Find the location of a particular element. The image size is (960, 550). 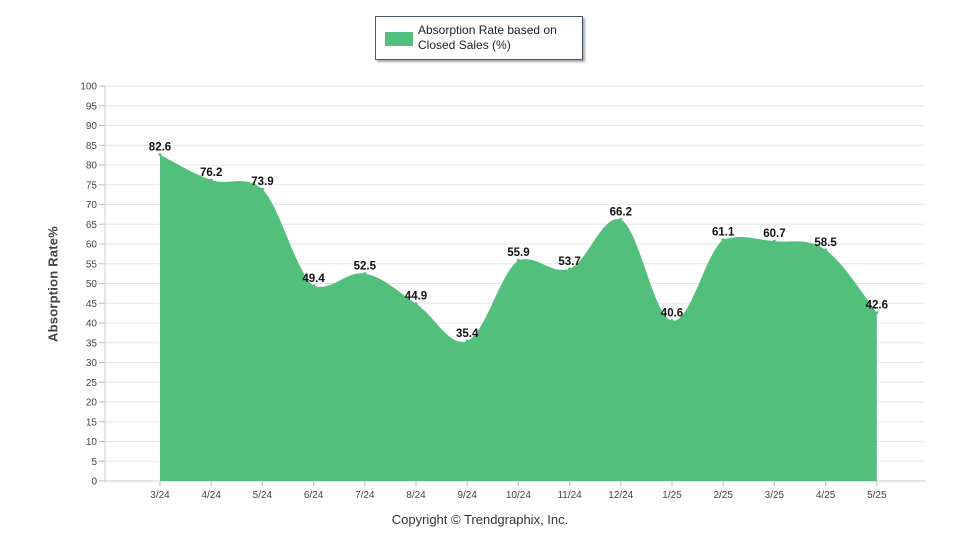

data-label: 35.4 is located at coordinates (467, 334).